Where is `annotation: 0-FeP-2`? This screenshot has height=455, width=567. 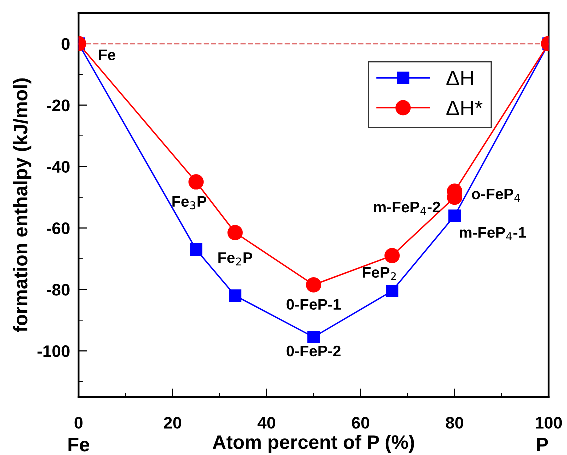
annotation: 0-FeP-2 is located at coordinates (313, 351).